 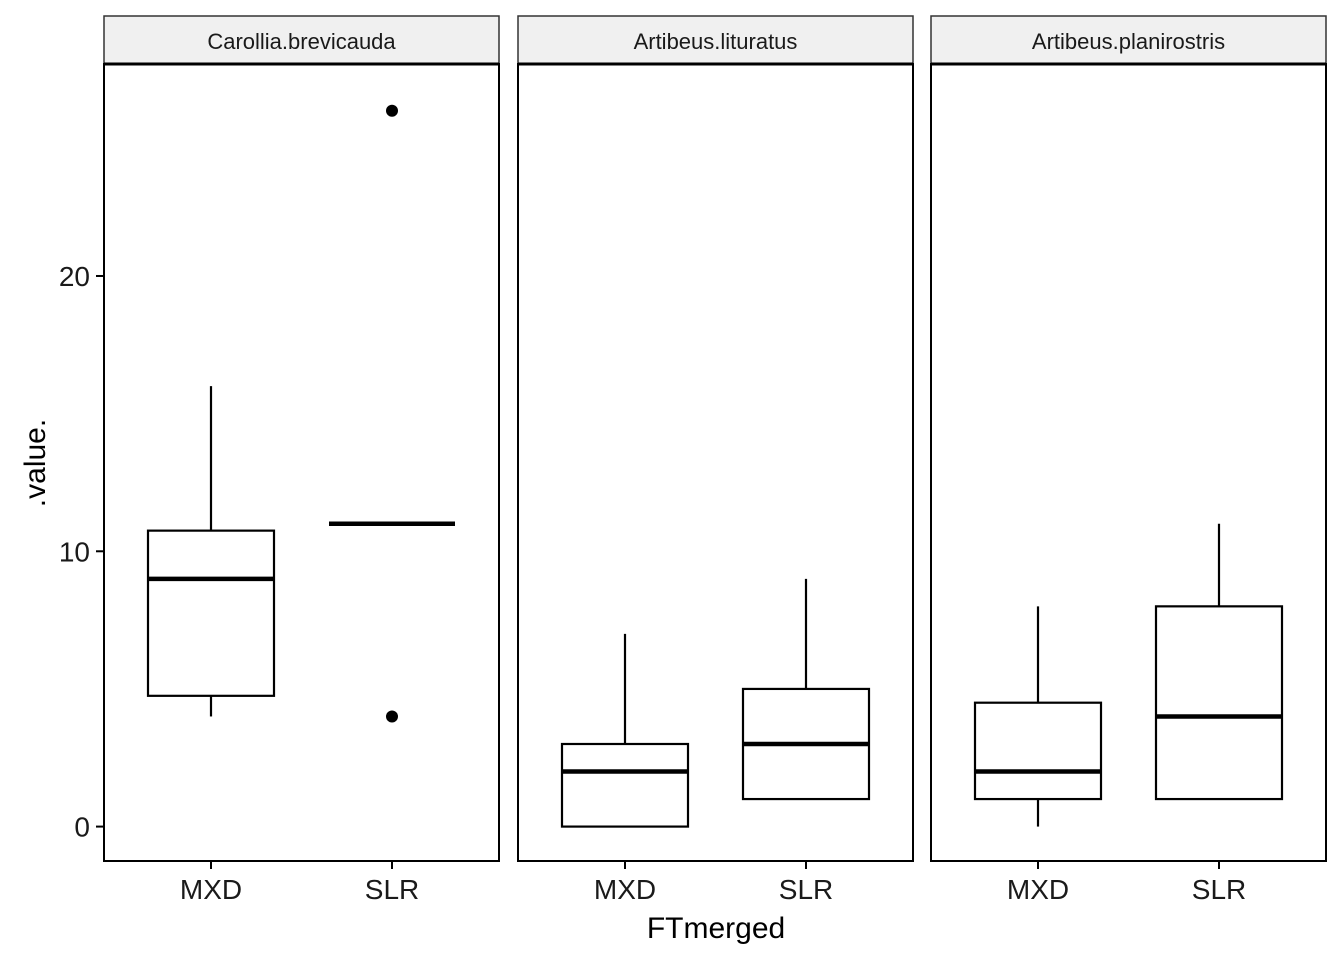 I want to click on facet-strip-label: Artibeus.lituratus, so click(x=716, y=41).